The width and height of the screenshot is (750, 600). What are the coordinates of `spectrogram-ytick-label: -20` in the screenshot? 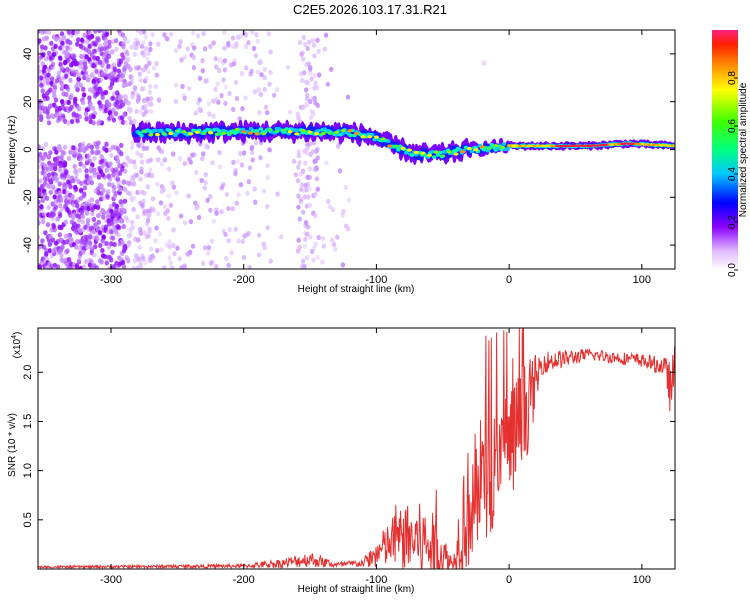 It's located at (28, 197).